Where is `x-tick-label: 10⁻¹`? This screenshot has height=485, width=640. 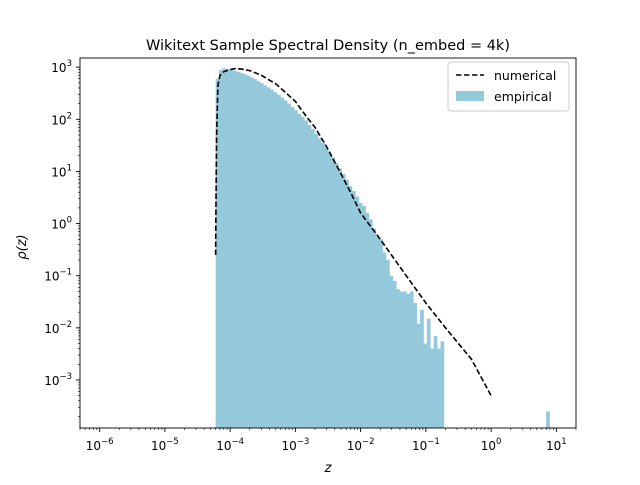
x-tick-label: 10⁻¹ is located at coordinates (426, 445).